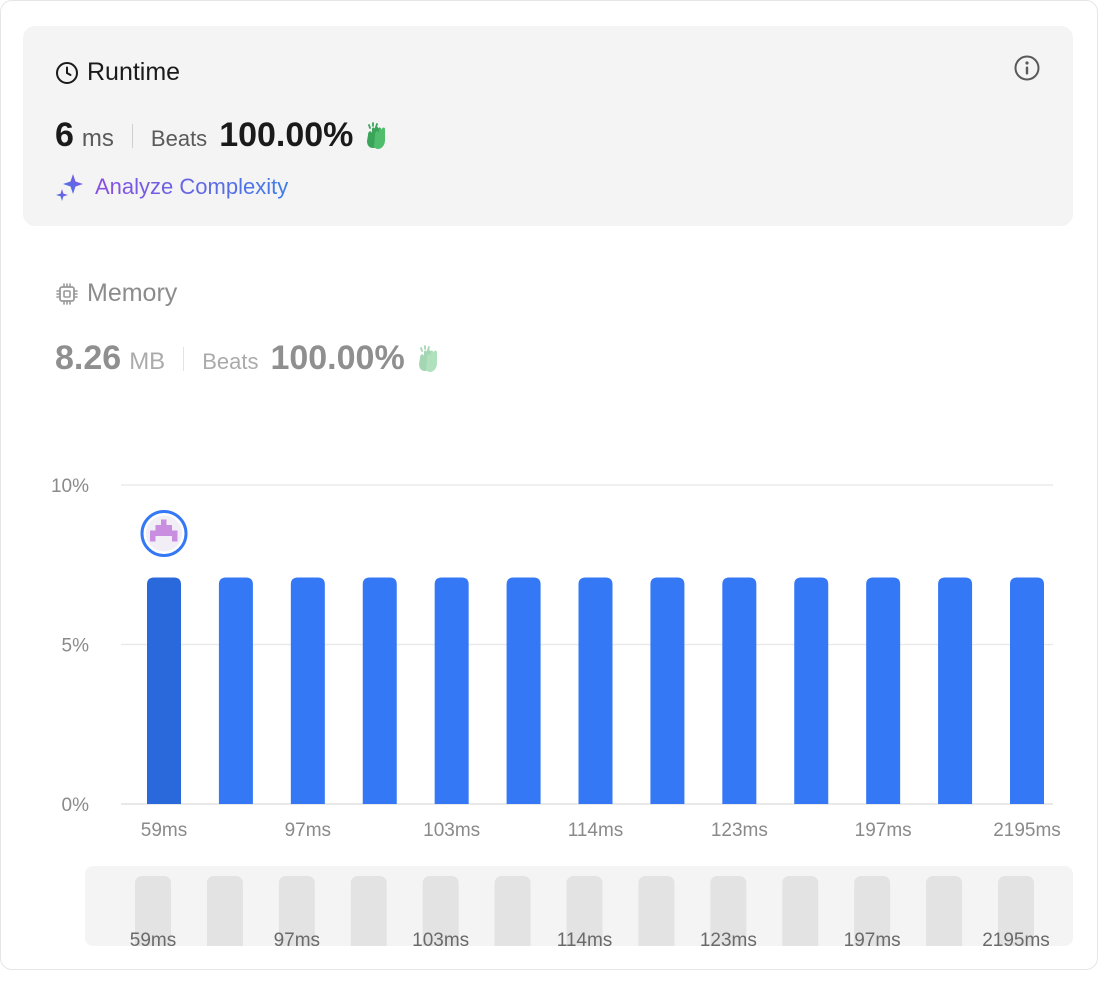 The height and width of the screenshot is (986, 1120). Describe the element at coordinates (728, 938) in the screenshot. I see `scroller-label: 123ms` at that location.